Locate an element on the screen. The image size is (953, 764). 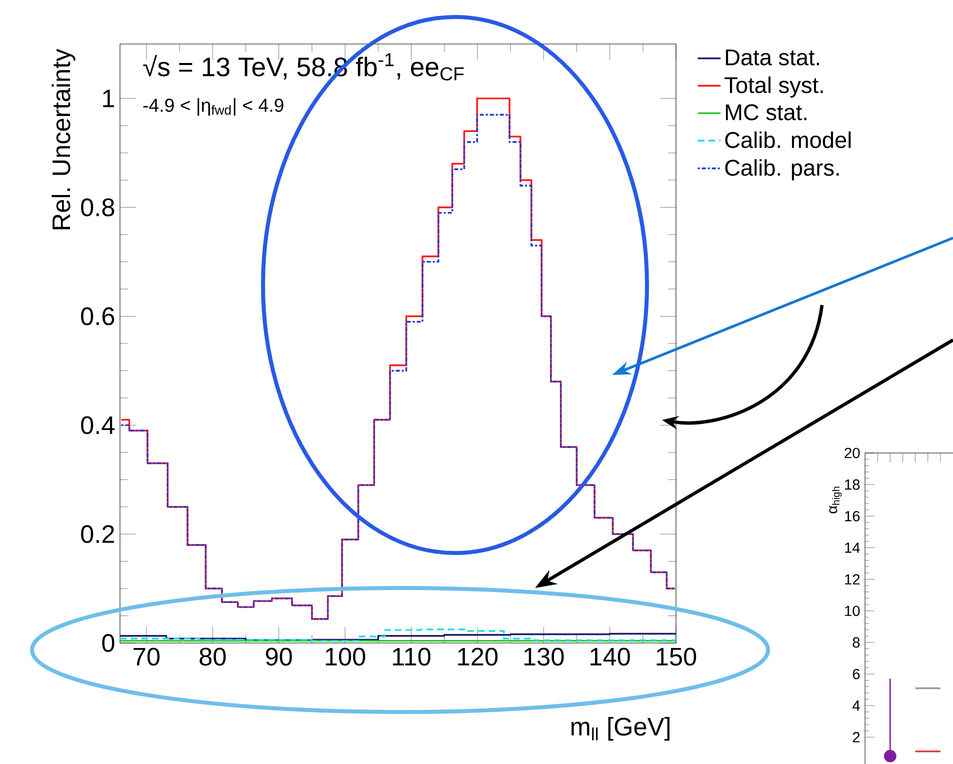
x-tick-label: 90 is located at coordinates (279, 657).